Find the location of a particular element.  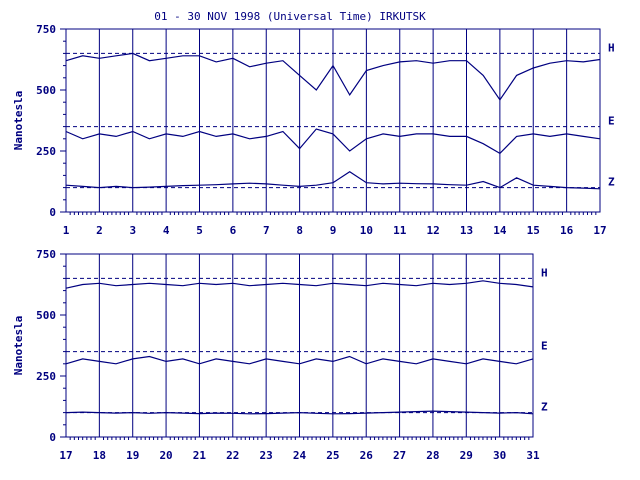

x-tick-label: 15 is located at coordinates (533, 230).